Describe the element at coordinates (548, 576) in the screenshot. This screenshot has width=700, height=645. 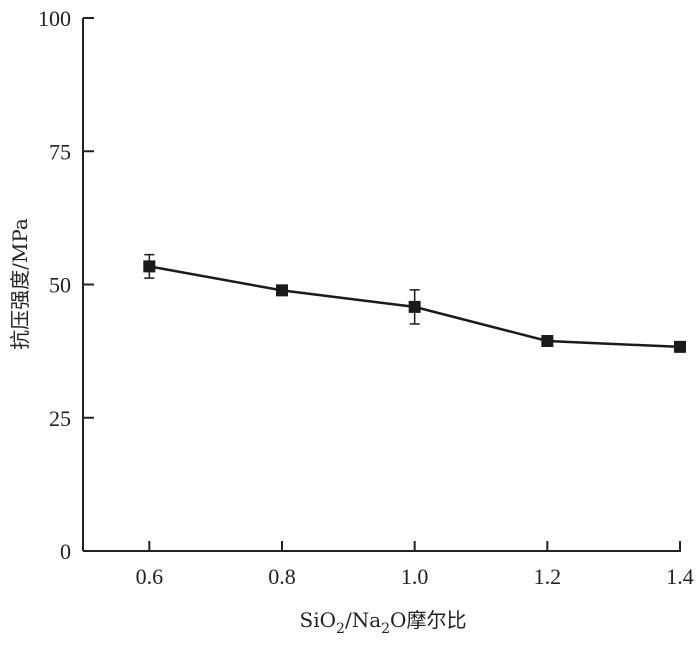
I see `x-tick-label-3: 1.2` at that location.